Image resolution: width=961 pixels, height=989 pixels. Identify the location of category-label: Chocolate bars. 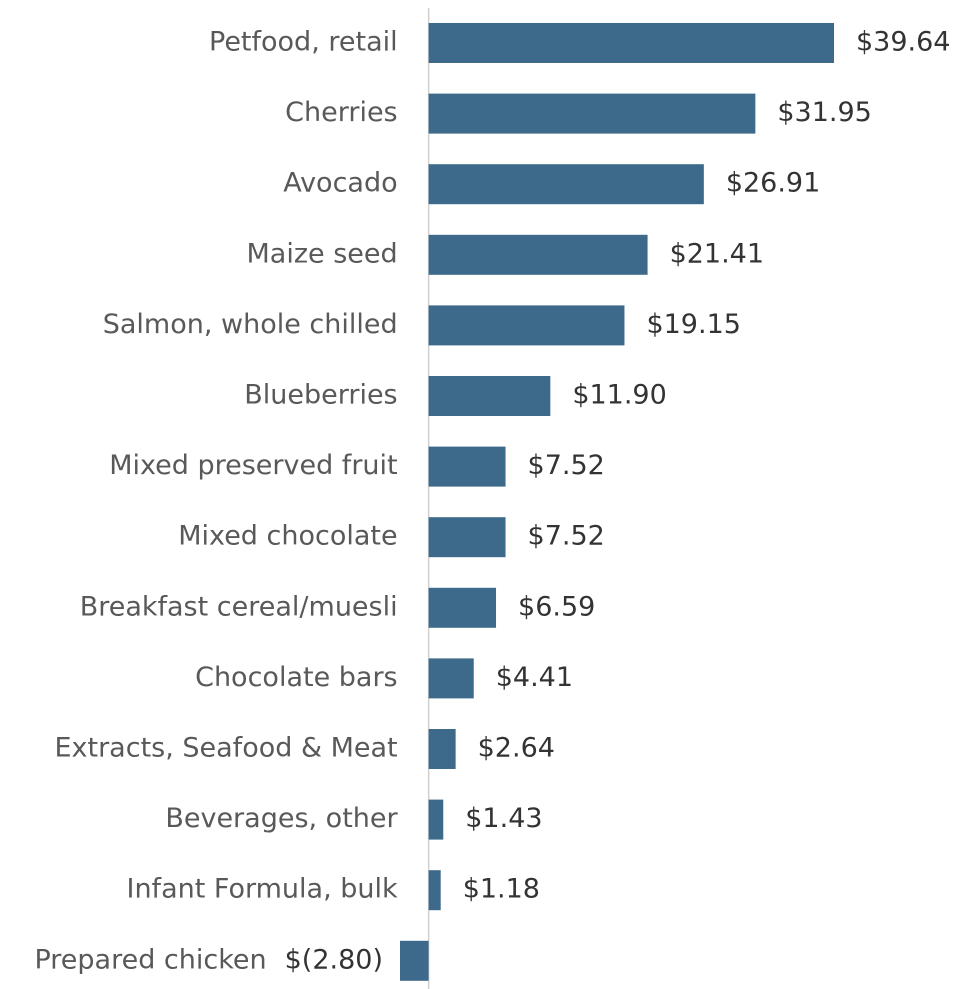
(296, 677).